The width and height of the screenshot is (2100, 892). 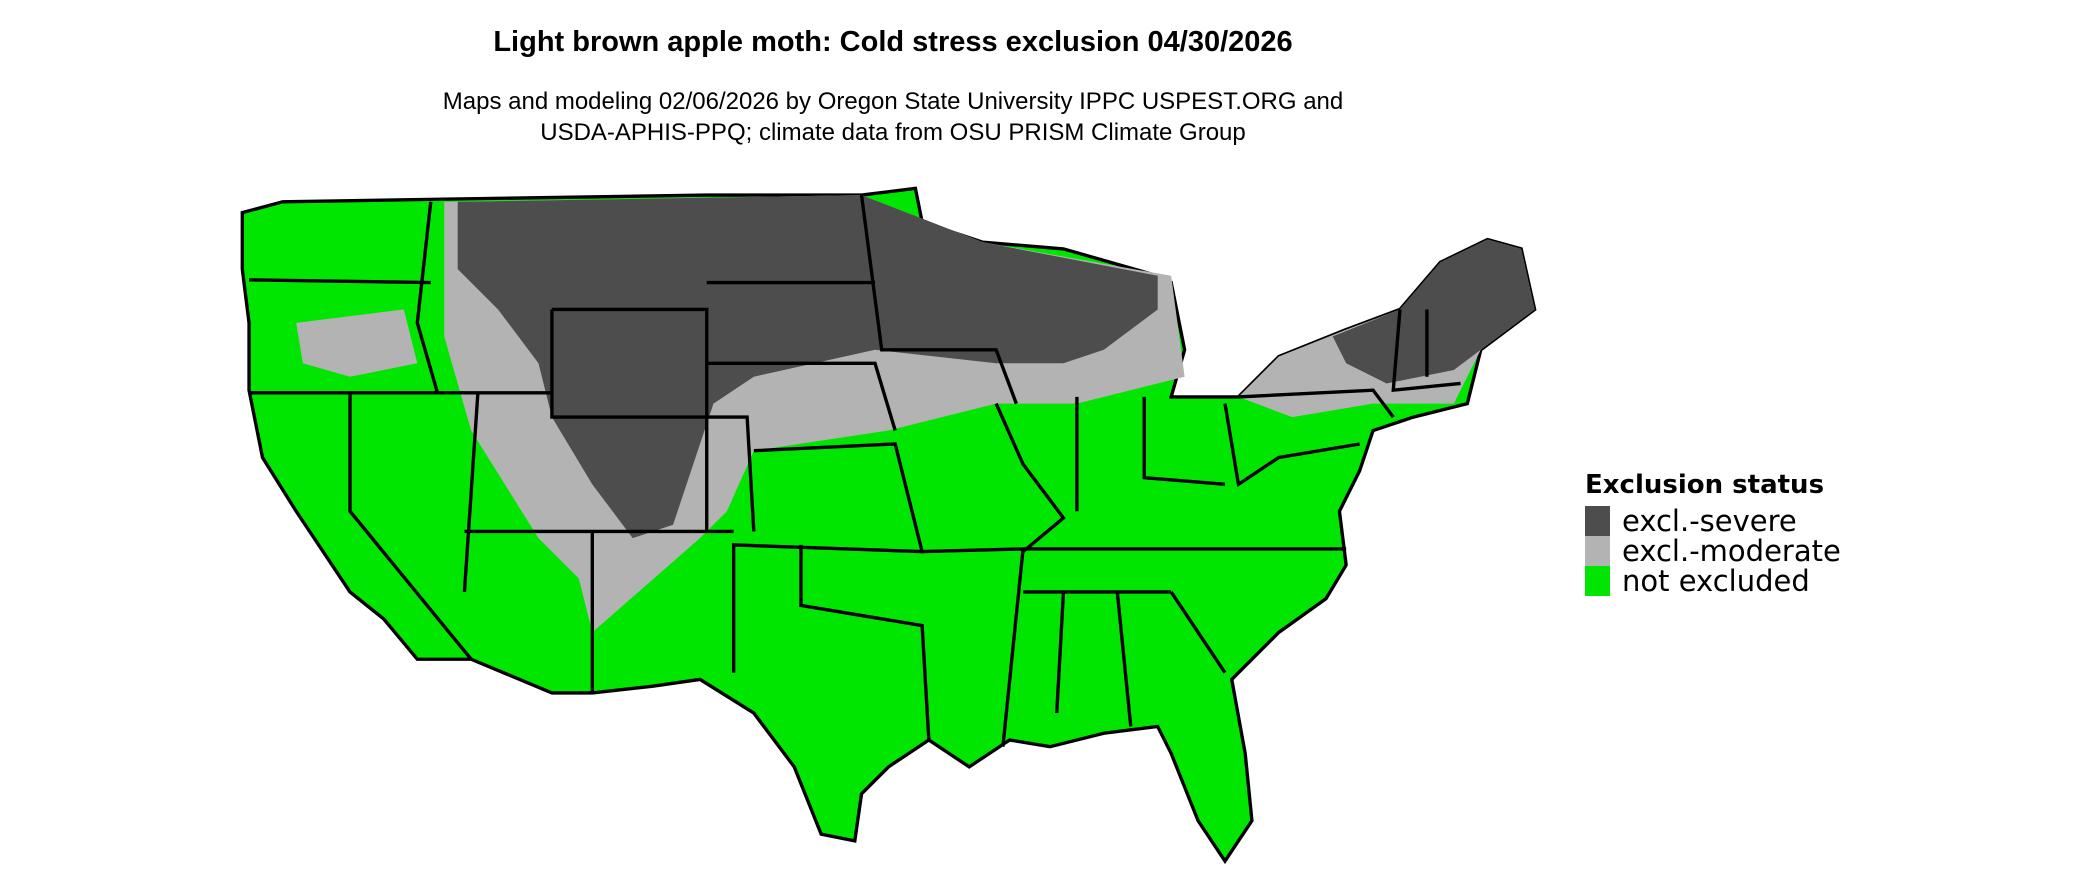 What do you see at coordinates (1716, 581) in the screenshot?
I see `legend-label: not excluded` at bounding box center [1716, 581].